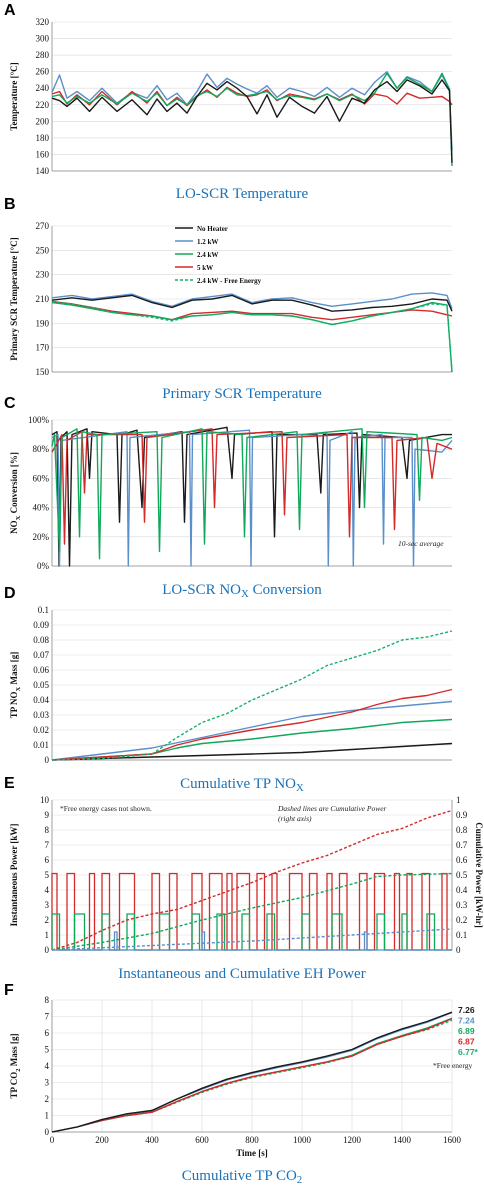 This screenshot has height=1192, width=484. I want to click on y-right-tick-label: 0.3, so click(462, 905).